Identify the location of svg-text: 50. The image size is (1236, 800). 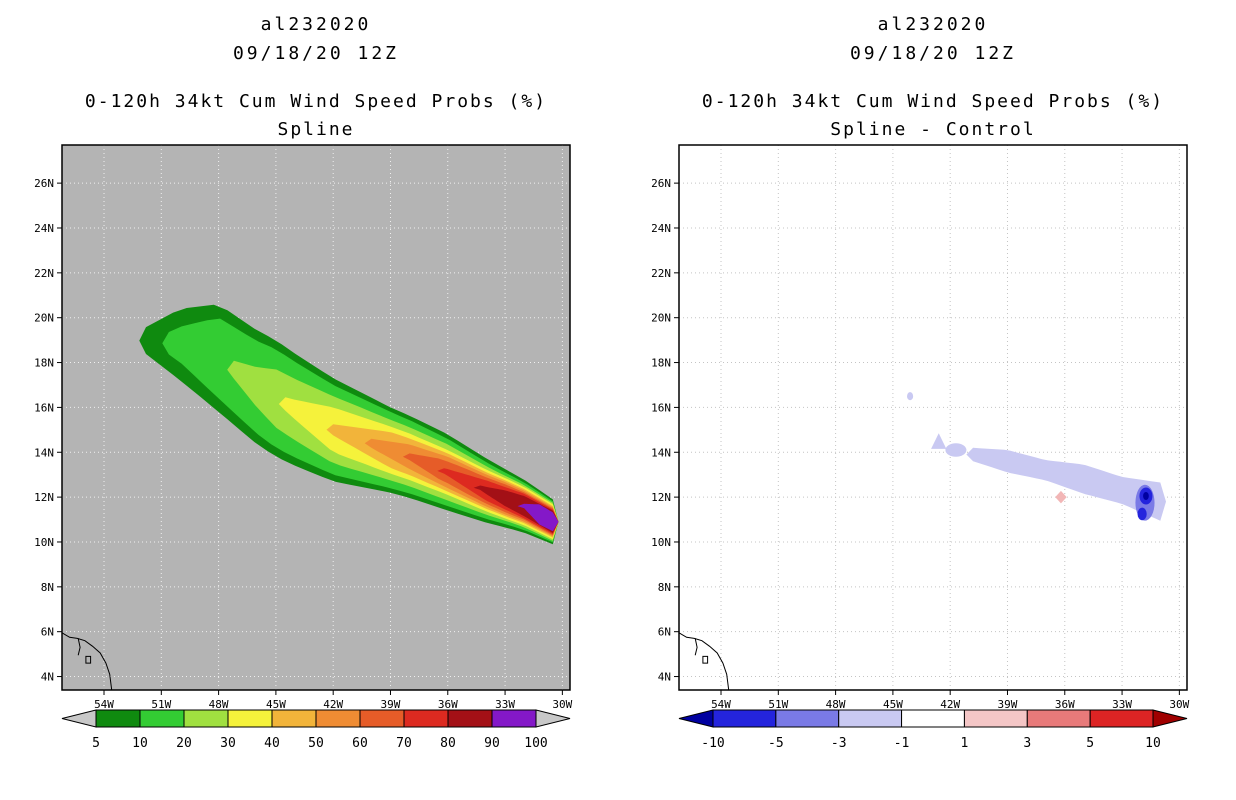
(316, 743).